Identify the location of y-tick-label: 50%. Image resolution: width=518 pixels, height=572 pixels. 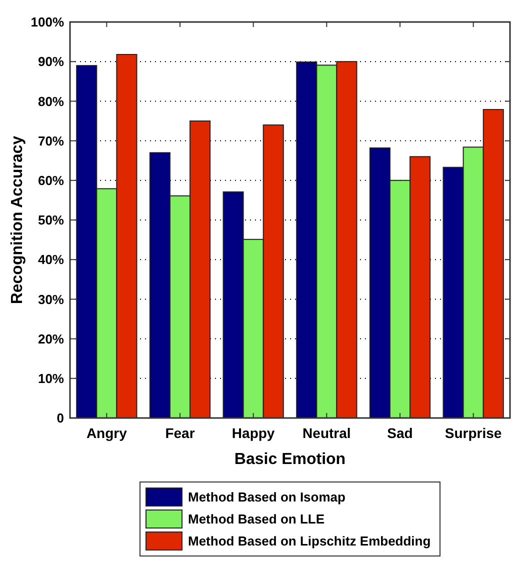
(51, 220).